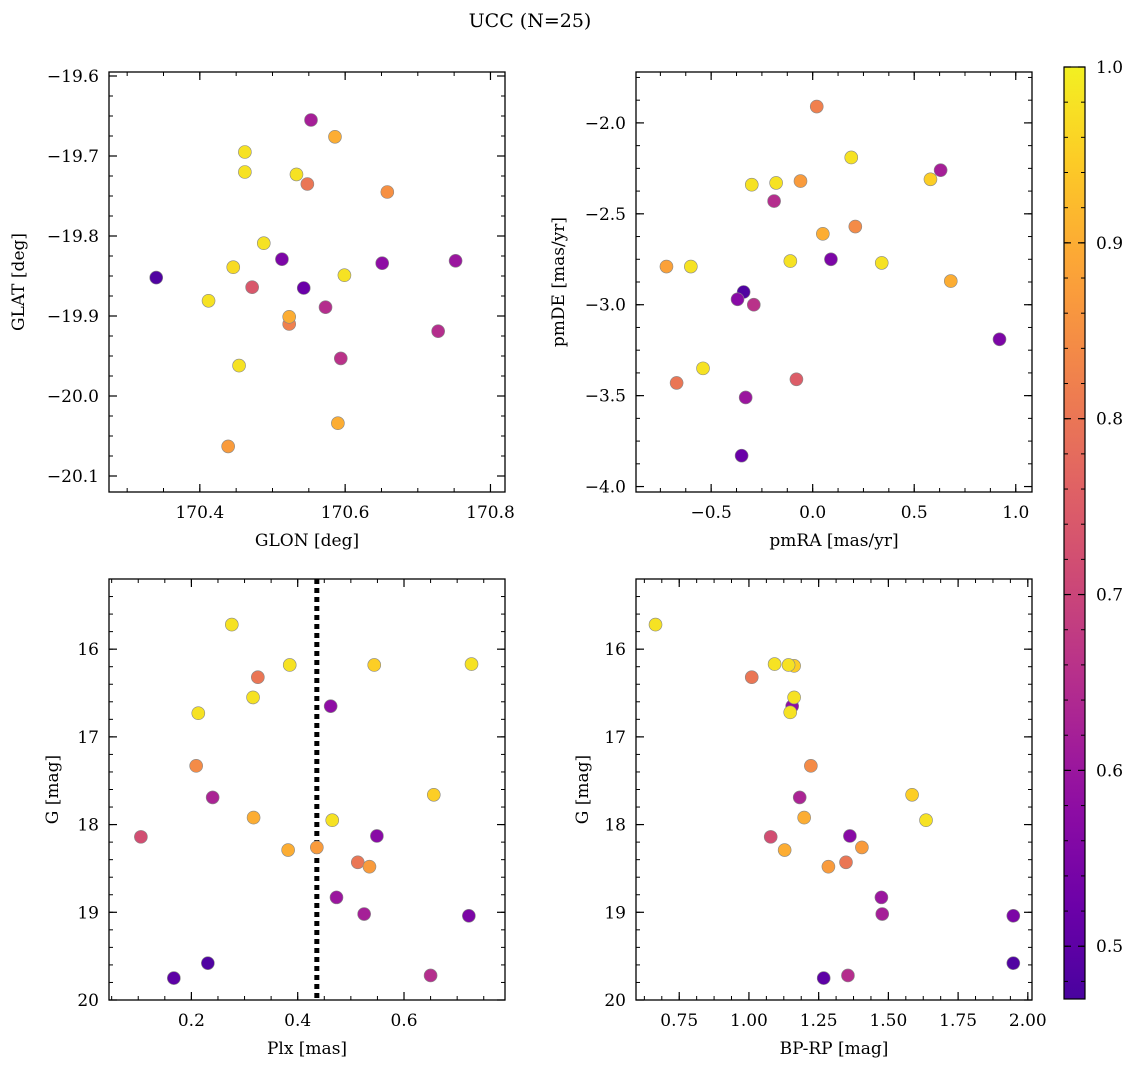 The image size is (1136, 1067). I want to click on y-tick-label: 16, so click(88, 650).